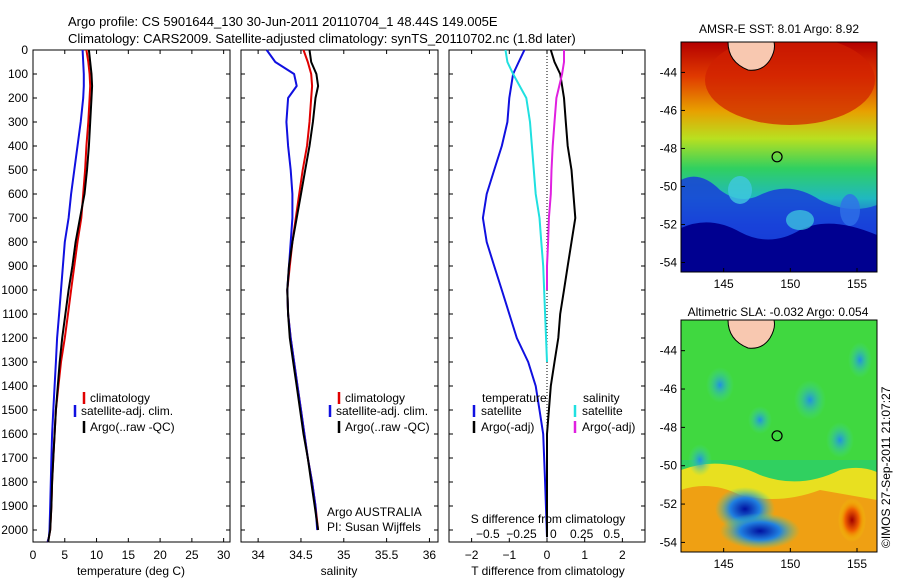 This screenshot has width=900, height=580. What do you see at coordinates (548, 519) in the screenshot?
I see `s-difference-label: S difference from climatology` at bounding box center [548, 519].